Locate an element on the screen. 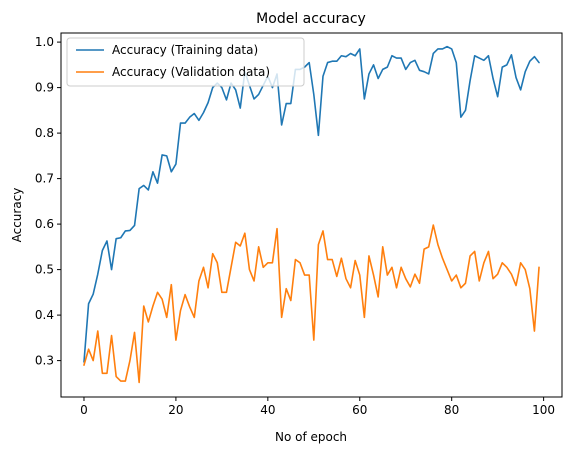  legend-box is located at coordinates (185, 62).